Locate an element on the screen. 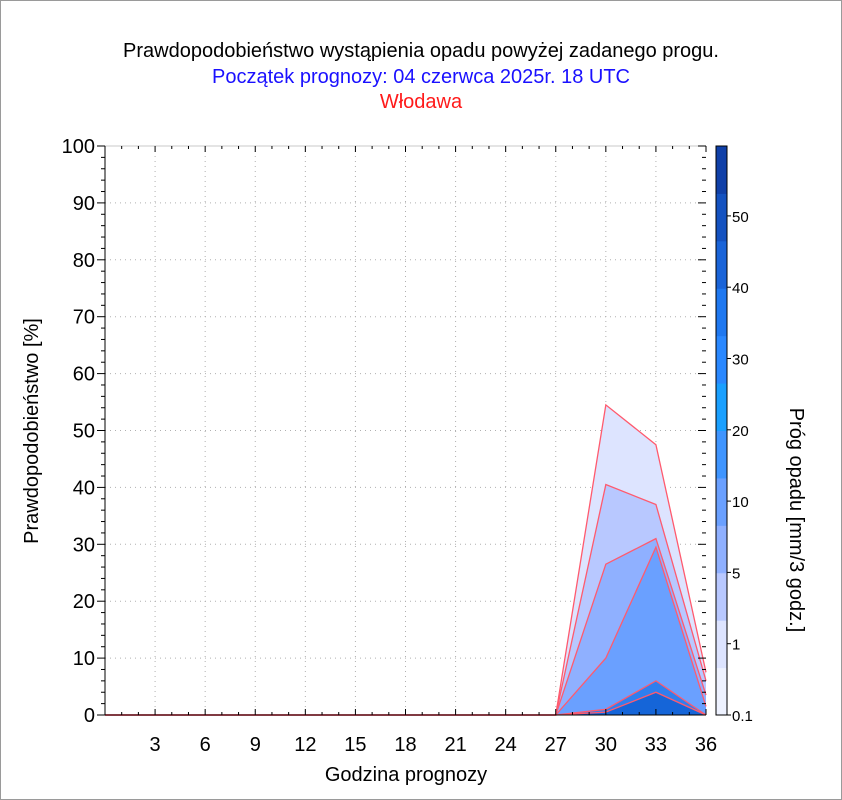 The image size is (842, 800). y-tick-label: 0 is located at coordinates (89, 716).